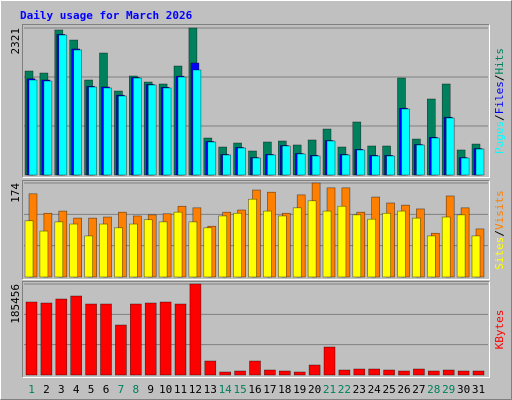 The height and width of the screenshot is (400, 512). What do you see at coordinates (299, 389) in the screenshot?
I see `x-tick-label: 19` at bounding box center [299, 389].